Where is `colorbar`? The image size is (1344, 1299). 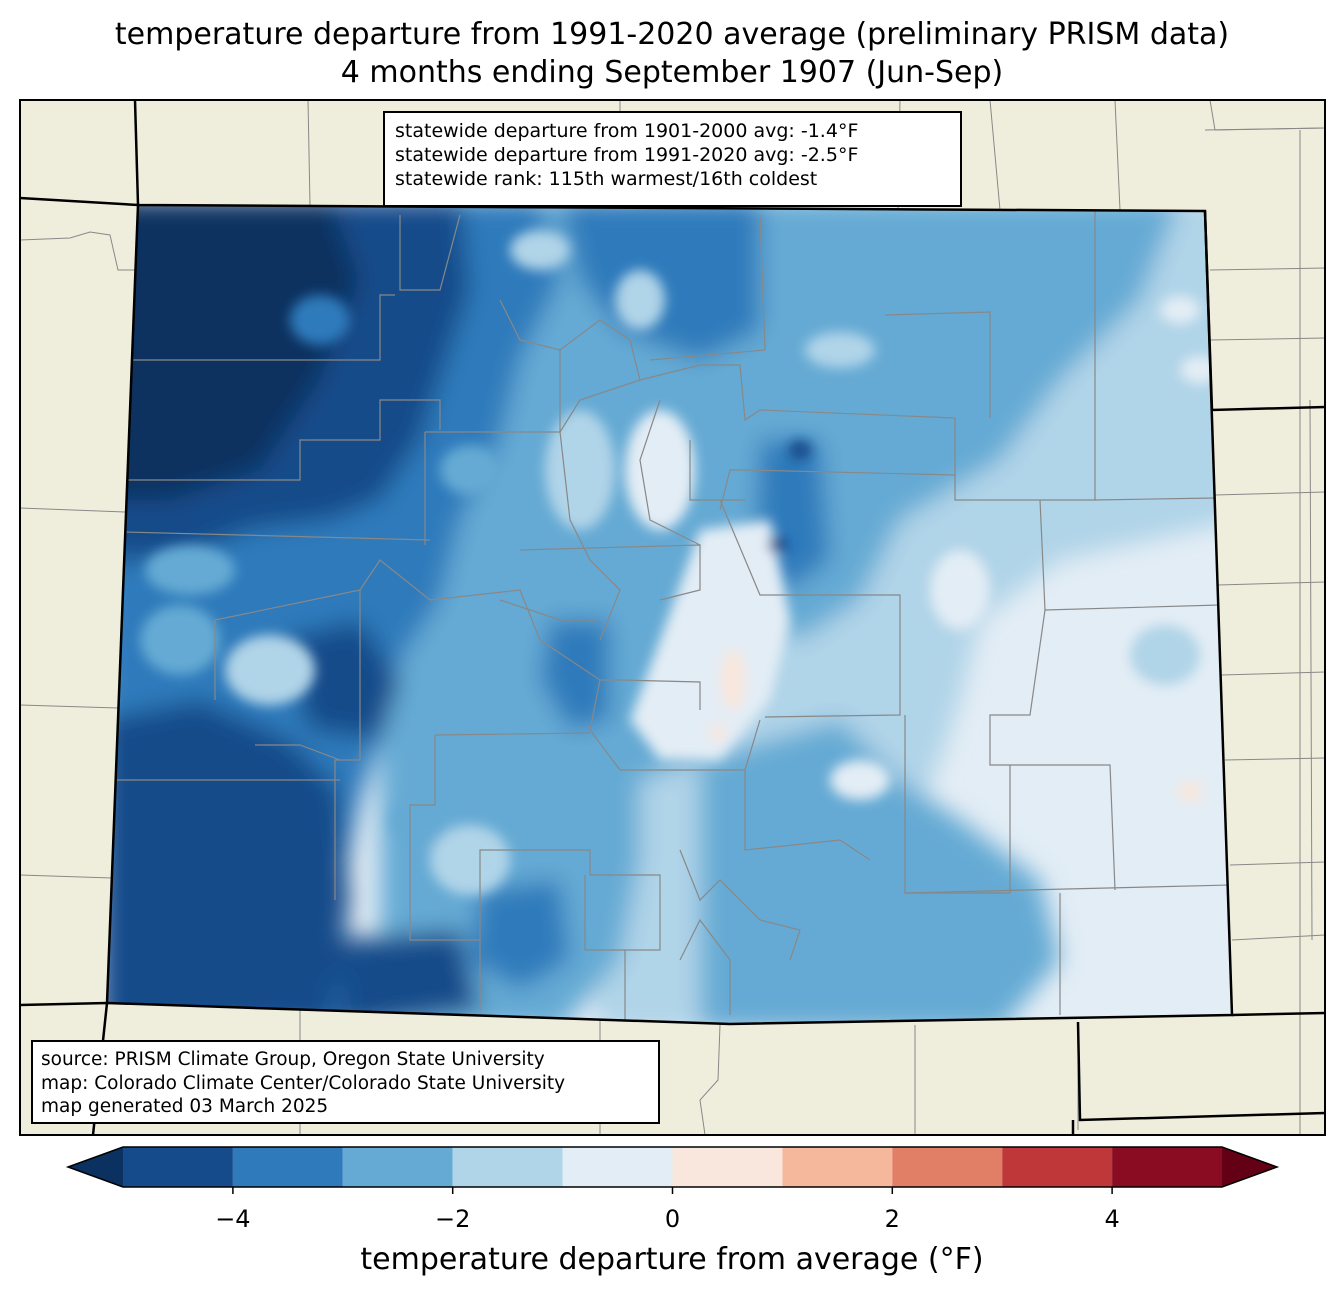 colorbar is located at coordinates (672, 1170).